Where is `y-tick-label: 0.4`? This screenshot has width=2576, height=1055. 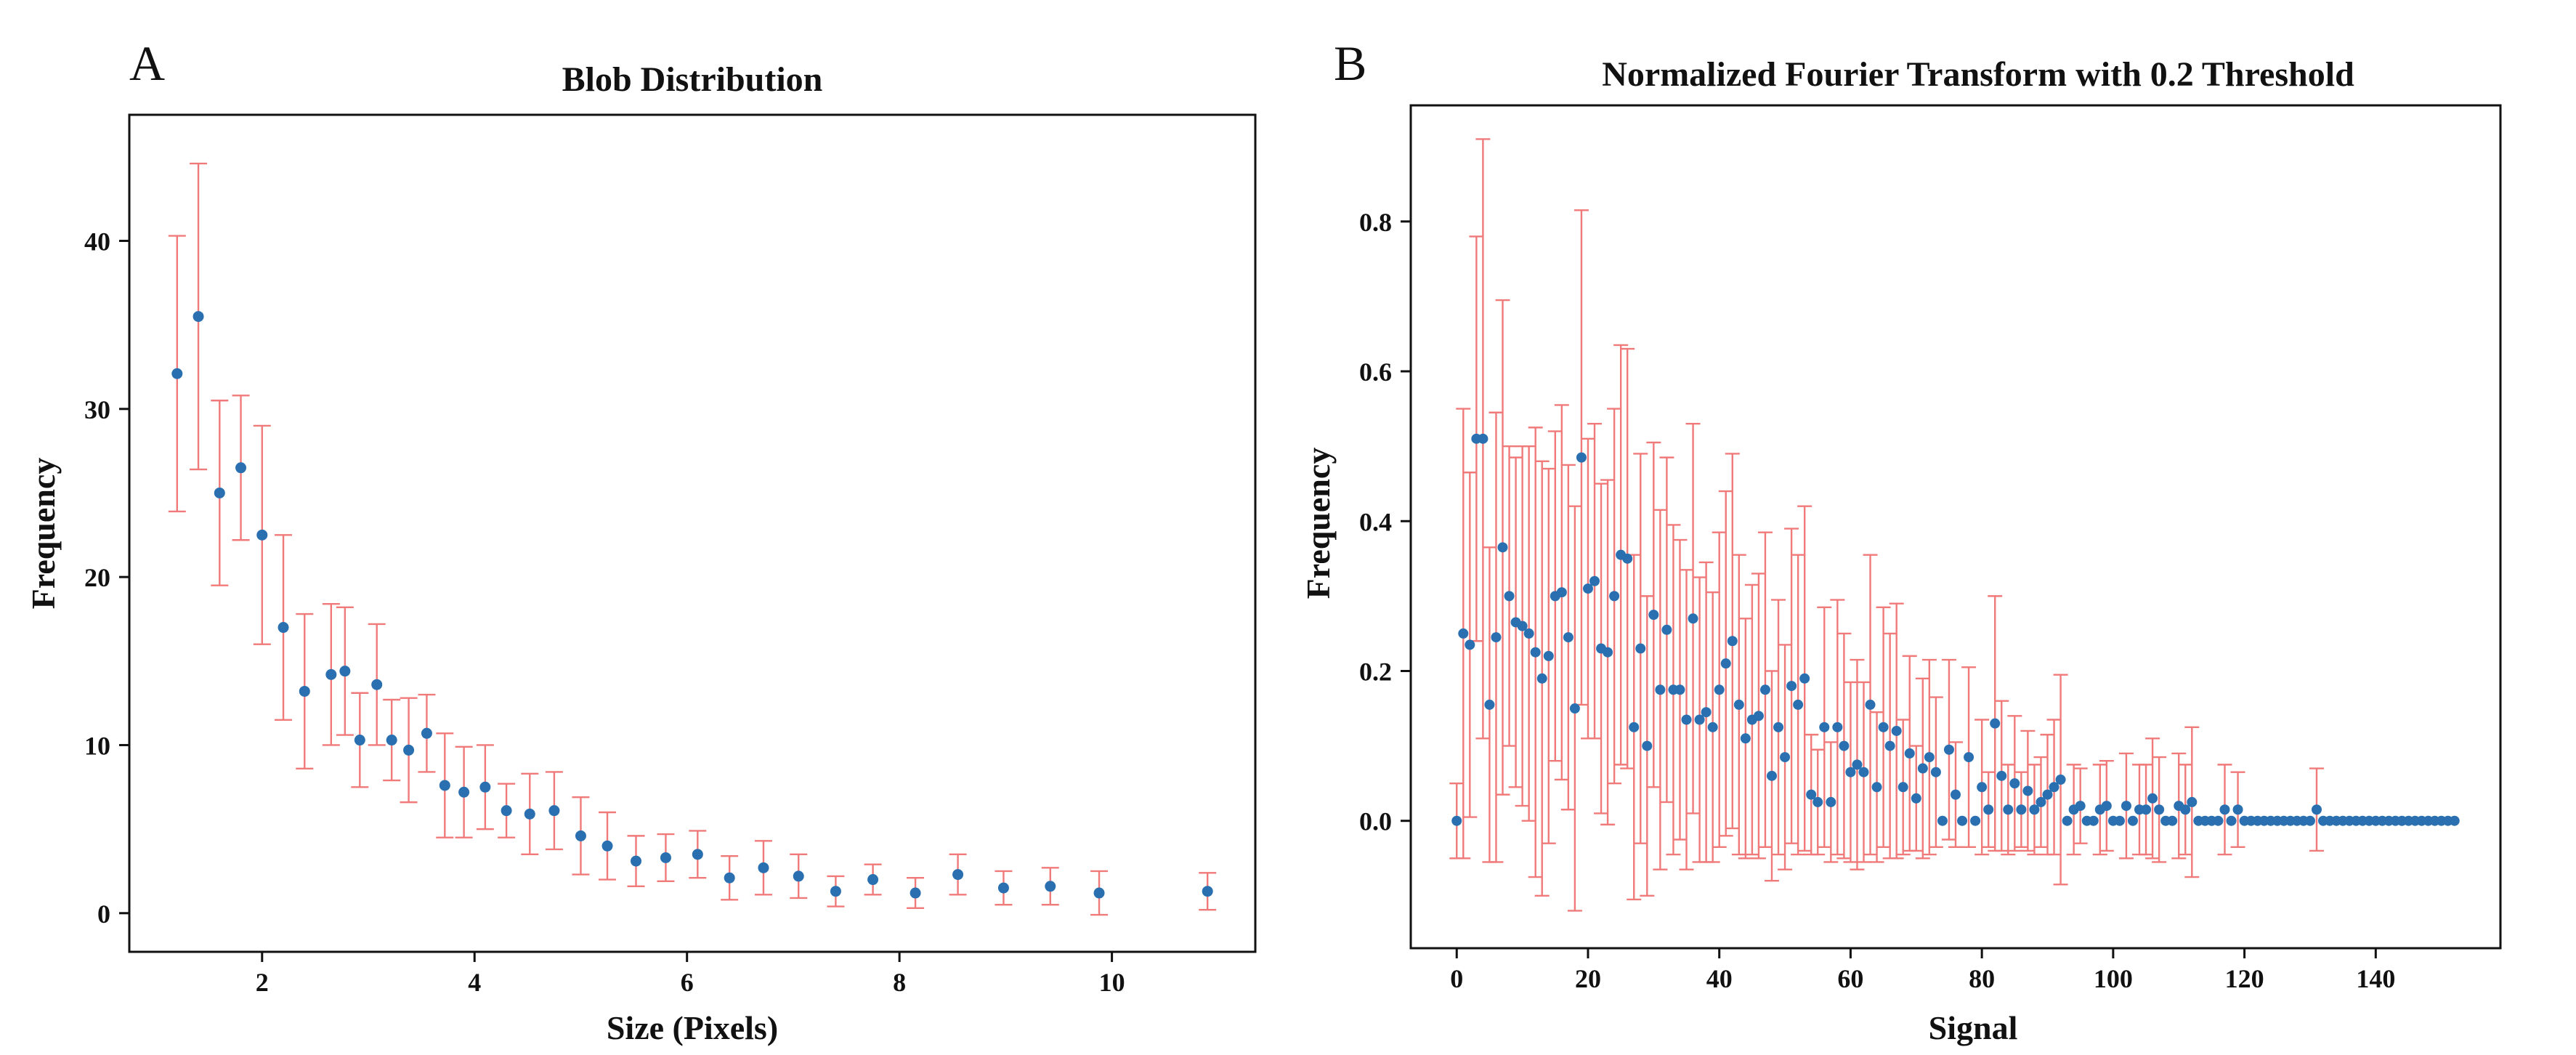
y-tick-label: 0.4 is located at coordinates (1375, 521).